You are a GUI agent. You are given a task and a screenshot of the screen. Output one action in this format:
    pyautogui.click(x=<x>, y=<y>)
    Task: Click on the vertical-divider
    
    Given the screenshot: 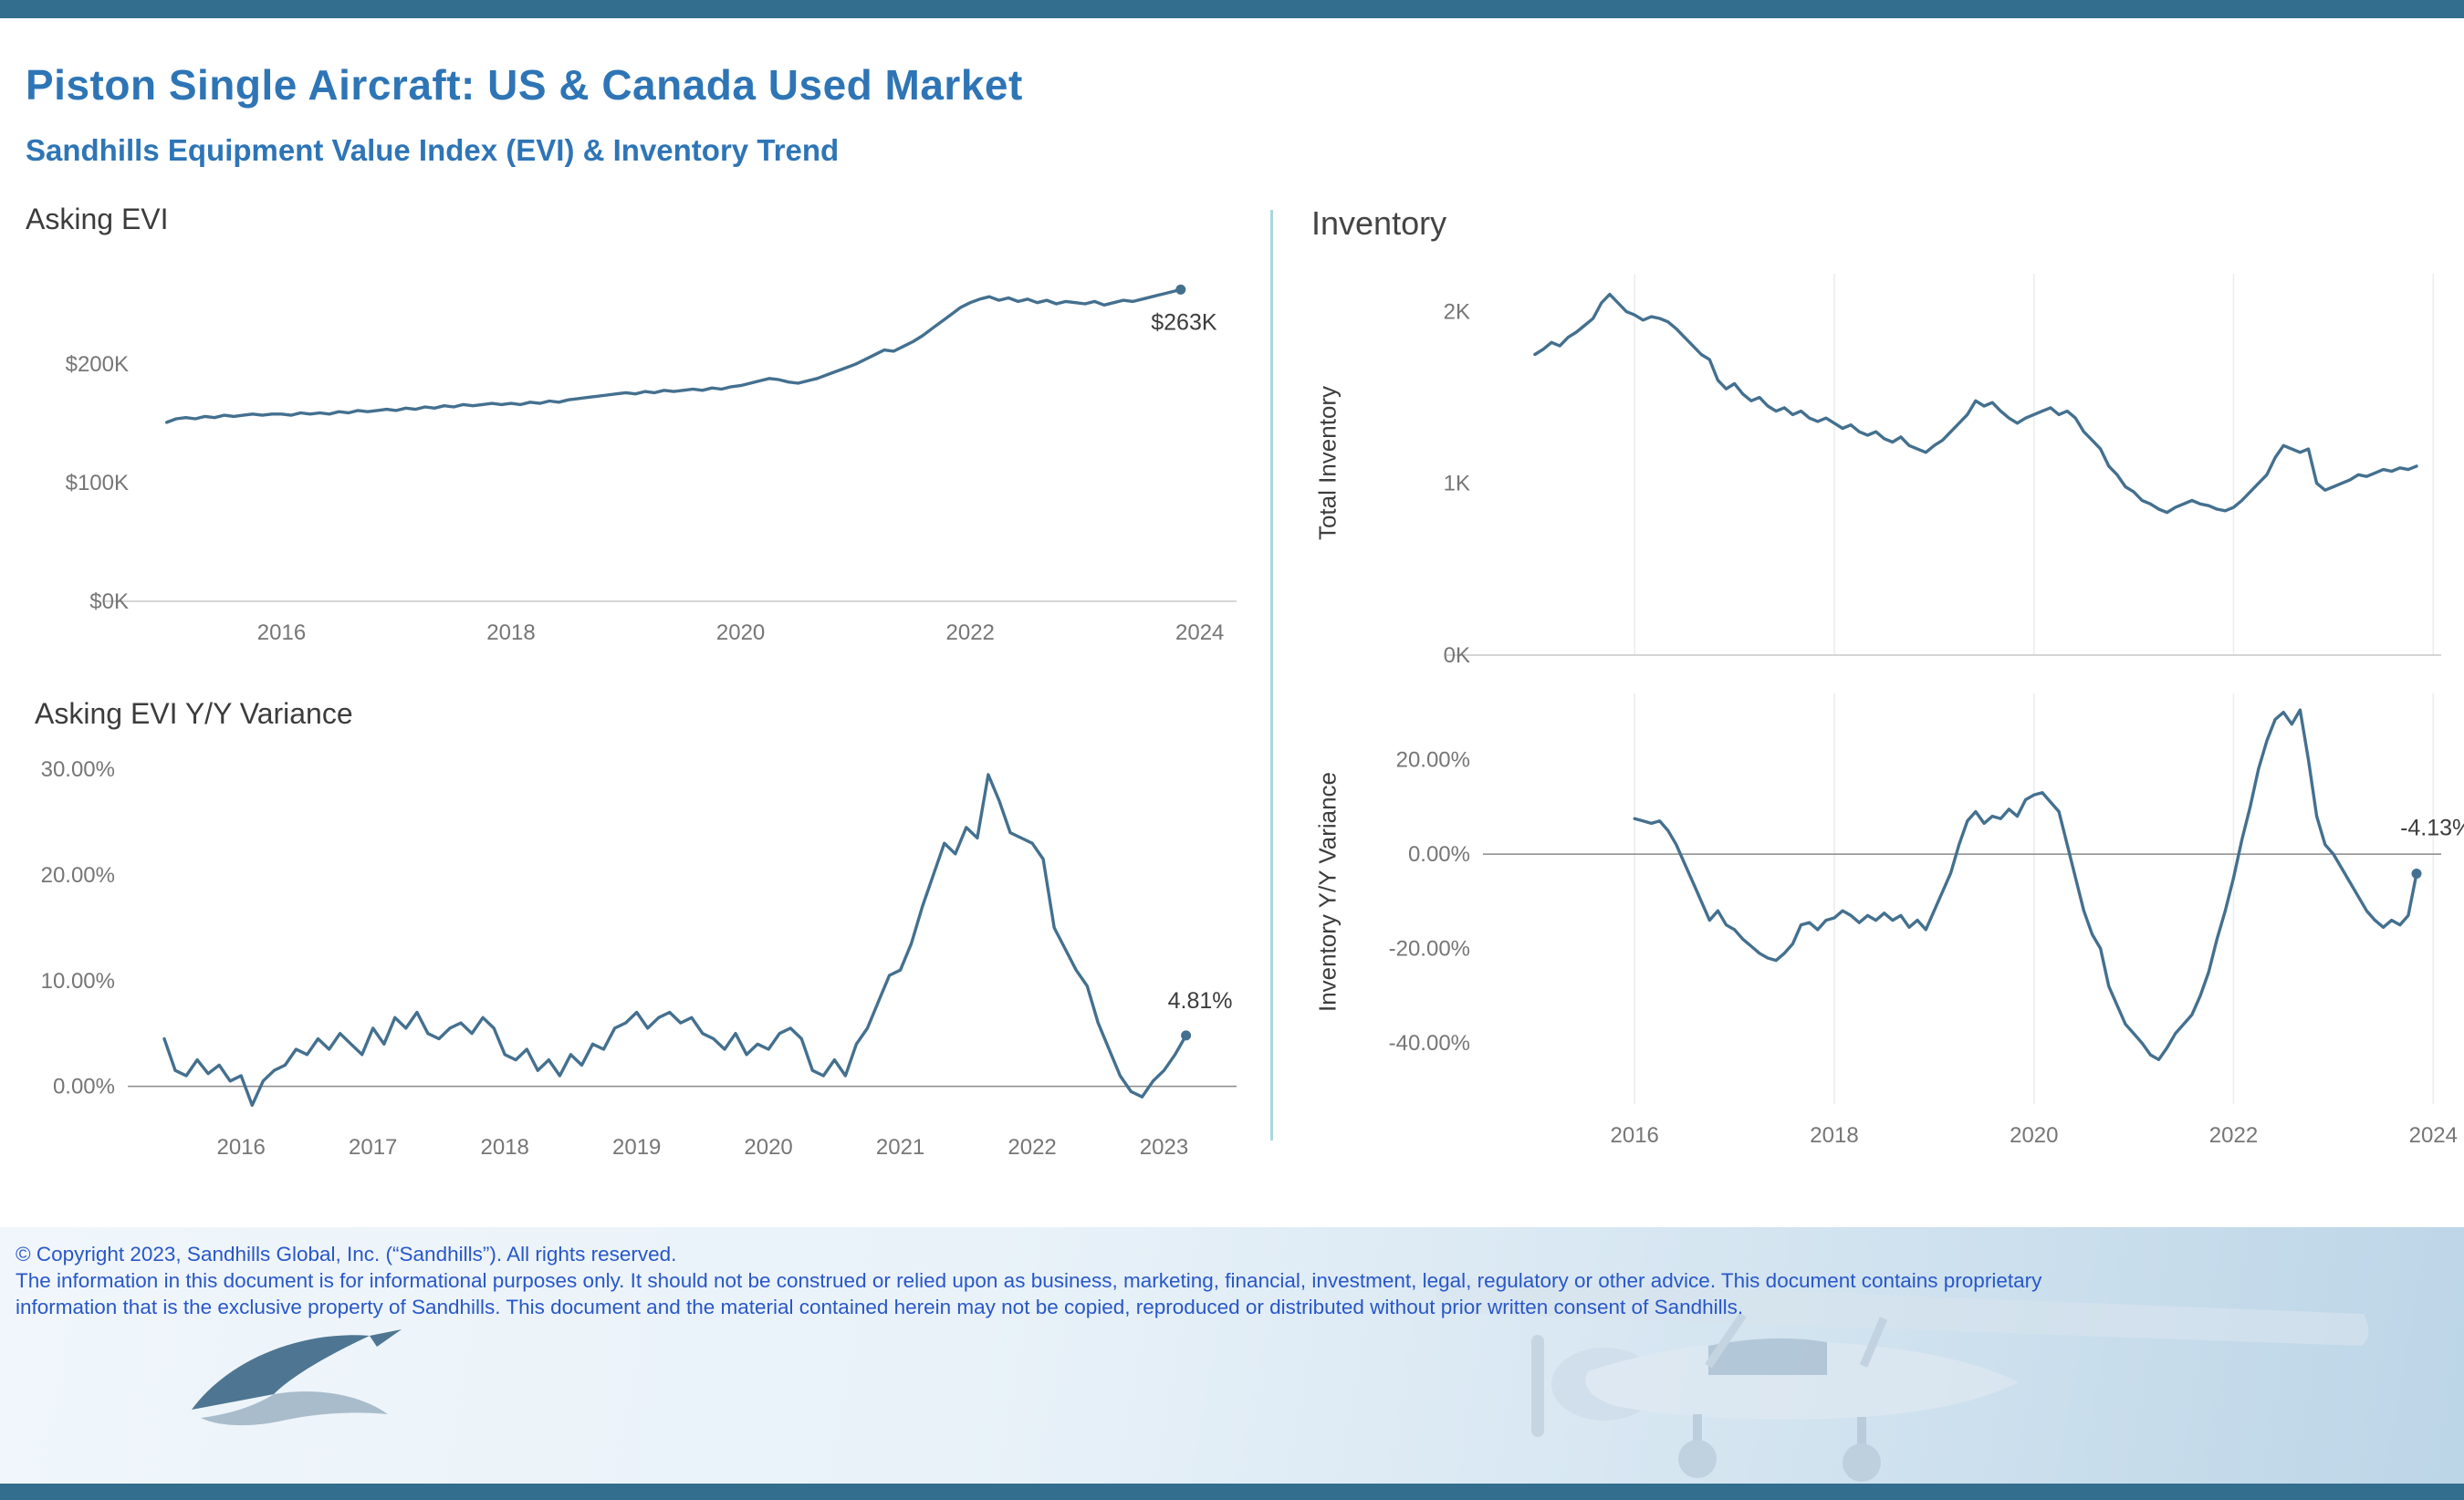 What is the action you would take?
    pyautogui.click(x=1271, y=676)
    